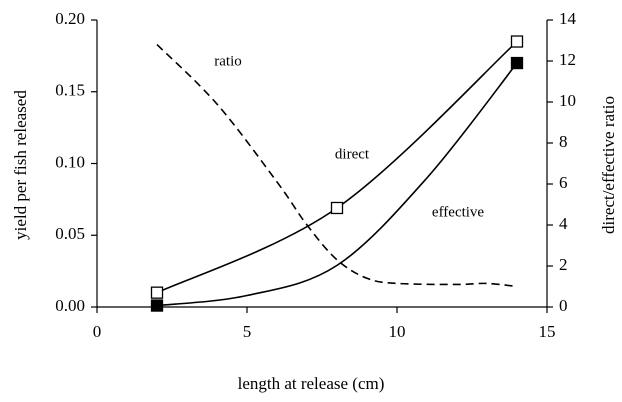 The image size is (622, 402). What do you see at coordinates (70, 90) in the screenshot?
I see `y-tick-label: 0.15` at bounding box center [70, 90].